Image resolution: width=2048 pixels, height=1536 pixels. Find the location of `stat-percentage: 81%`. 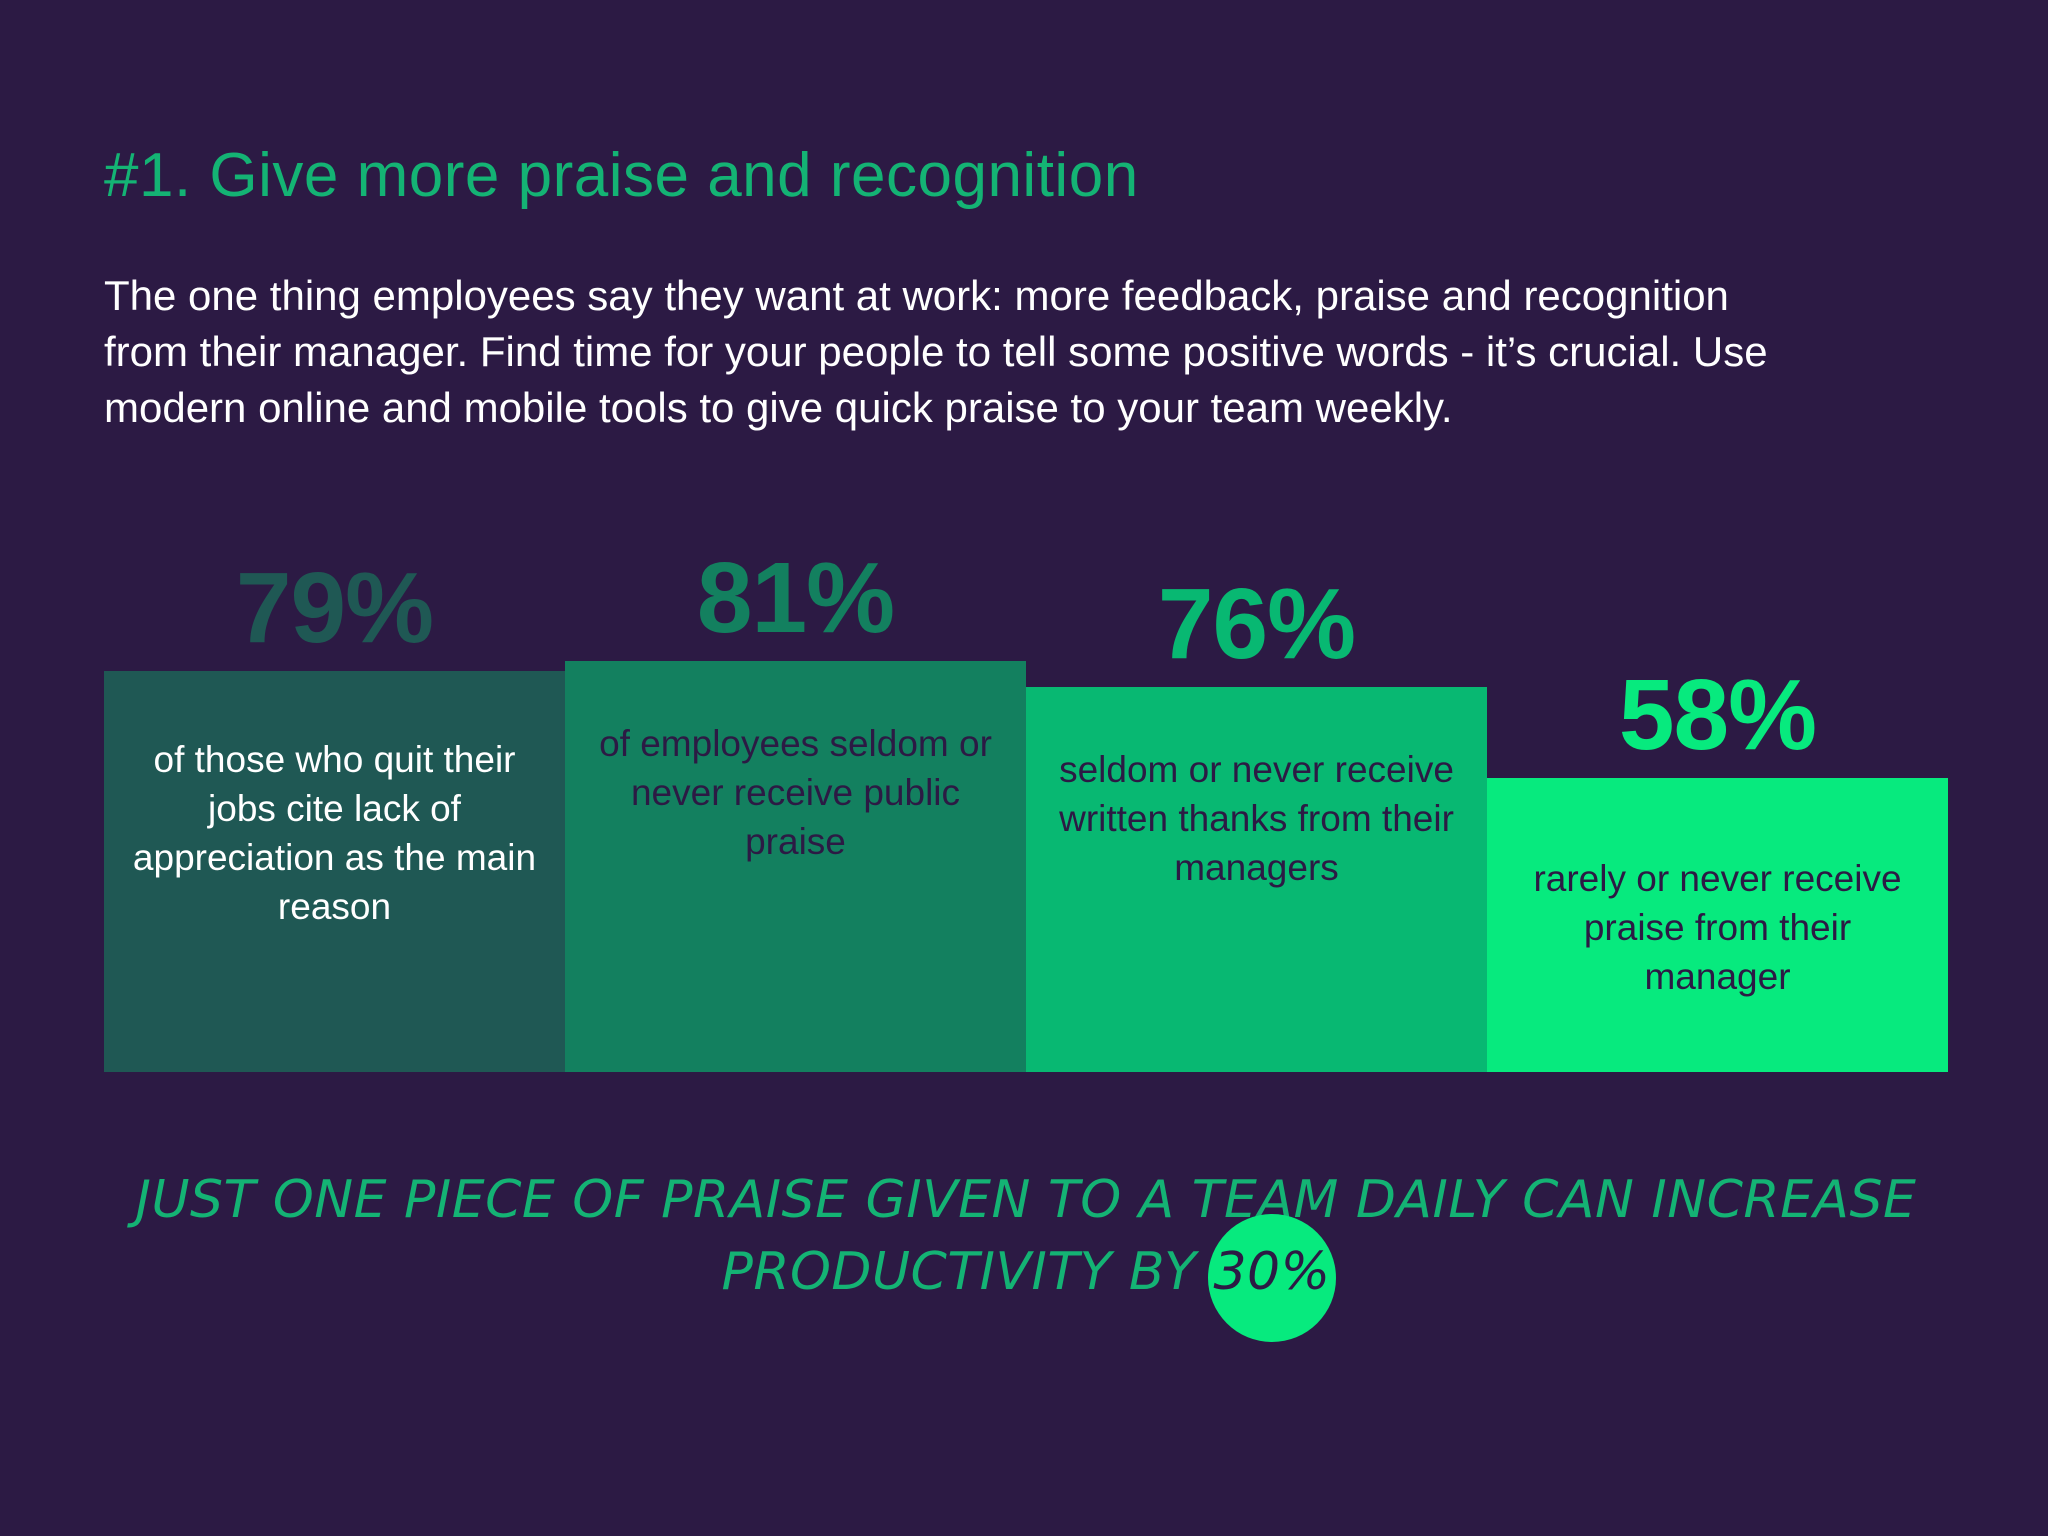

stat-percentage: 81% is located at coordinates (795, 598).